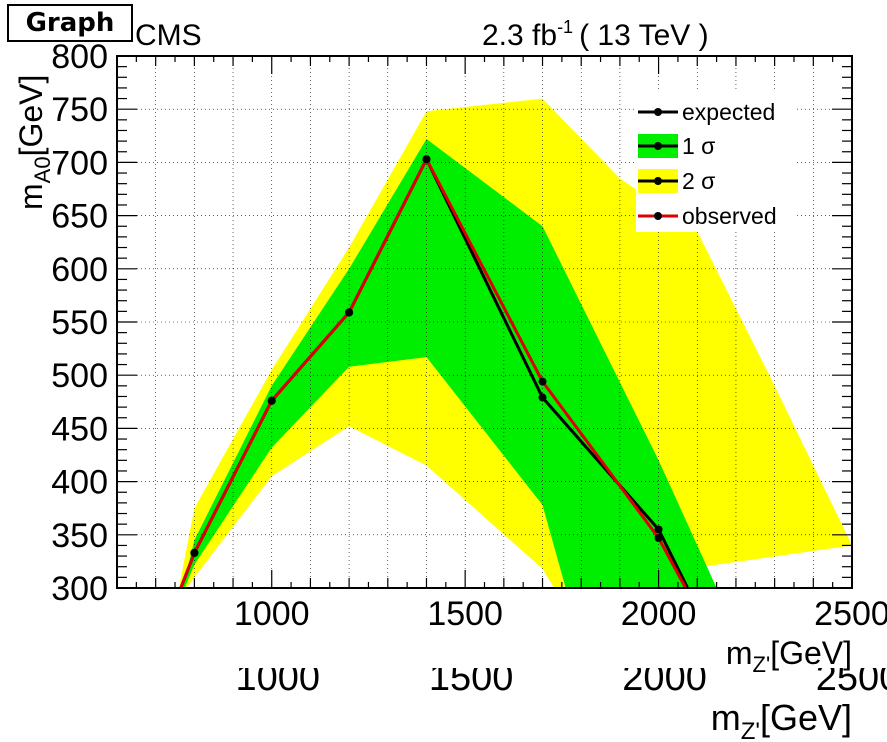 The height and width of the screenshot is (742, 887). What do you see at coordinates (79, 163) in the screenshot?
I see `y-tick-label: 700` at bounding box center [79, 163].